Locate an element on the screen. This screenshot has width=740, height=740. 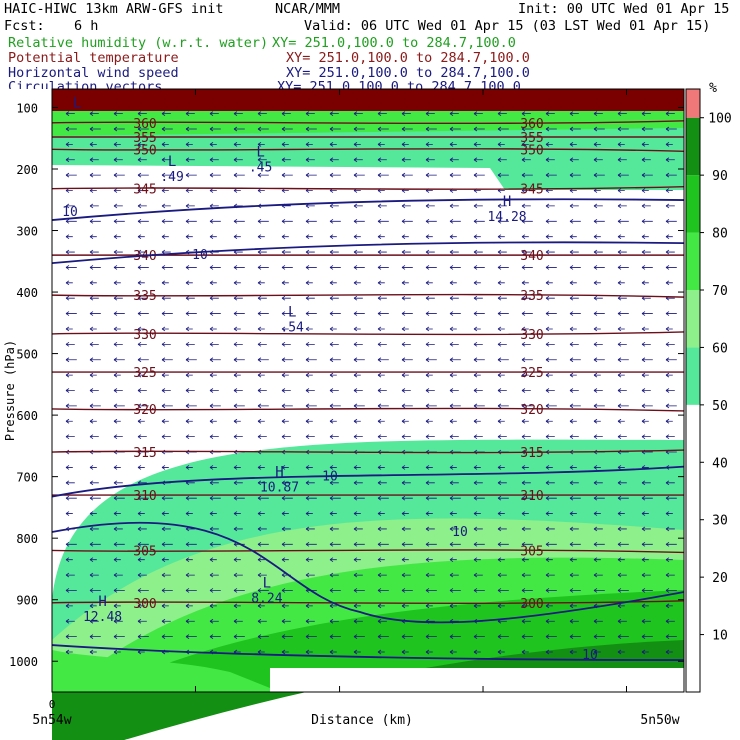
theta-contour-line is located at coordinates (368, 150).